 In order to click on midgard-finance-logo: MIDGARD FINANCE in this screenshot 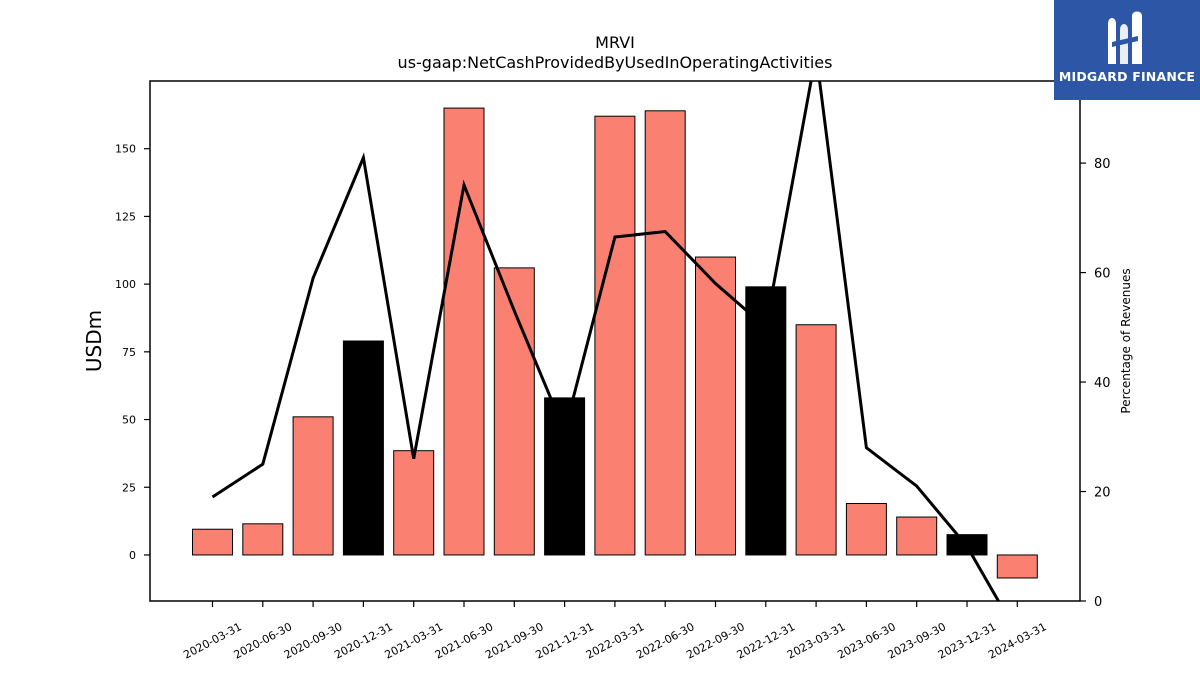, I will do `click(1127, 50)`.